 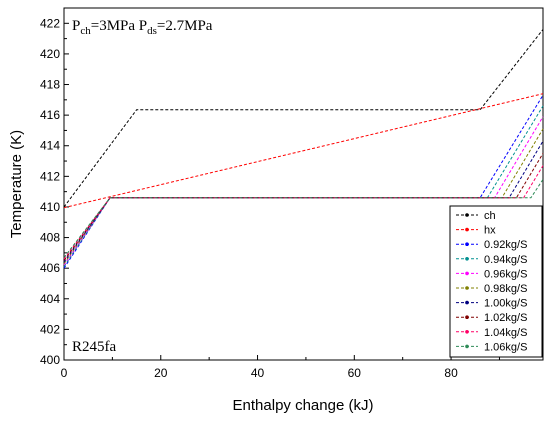 What do you see at coordinates (505, 304) in the screenshot?
I see `legend-label: 1.00kg/S` at bounding box center [505, 304].